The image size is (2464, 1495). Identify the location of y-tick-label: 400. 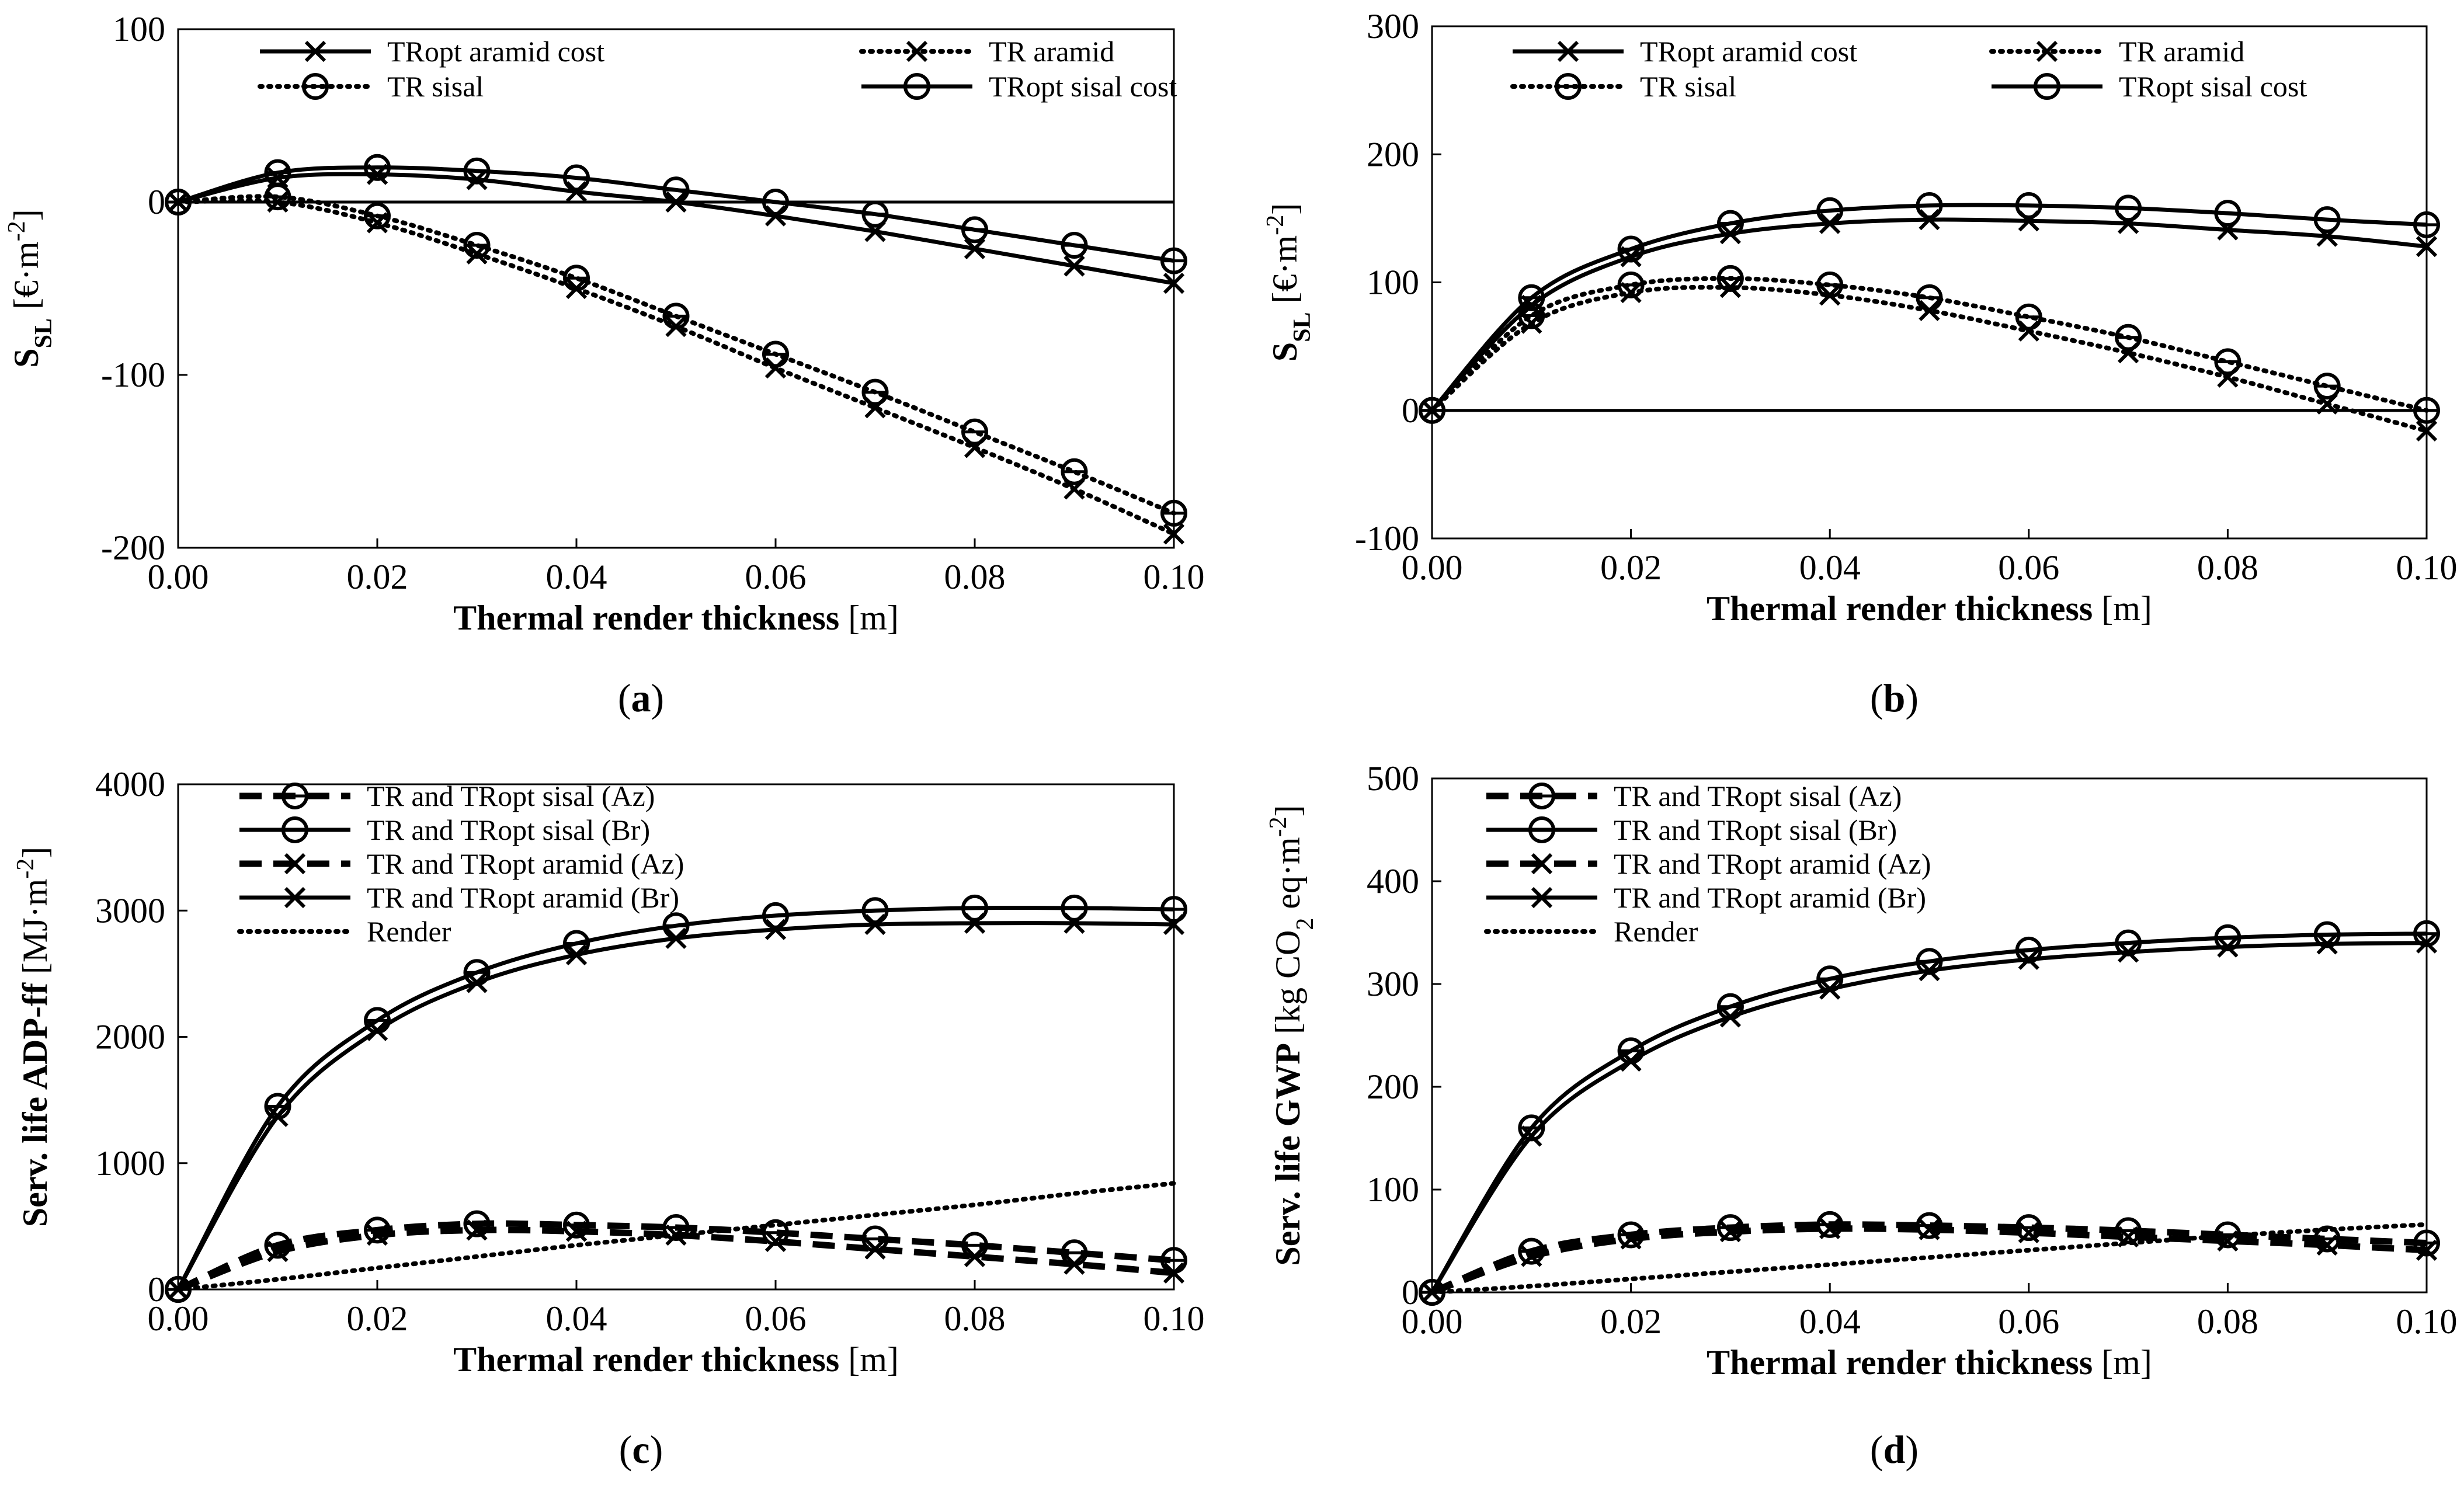
(1393, 881).